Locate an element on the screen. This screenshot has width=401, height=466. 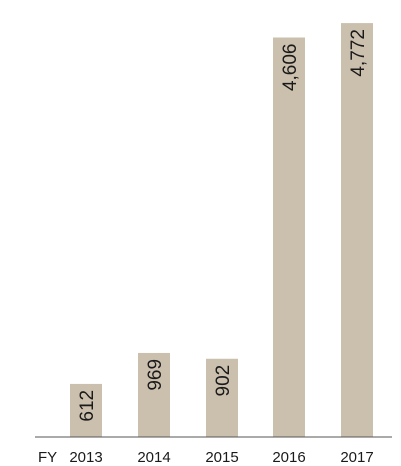
x-axis-prefix: FY is located at coordinates (47, 457).